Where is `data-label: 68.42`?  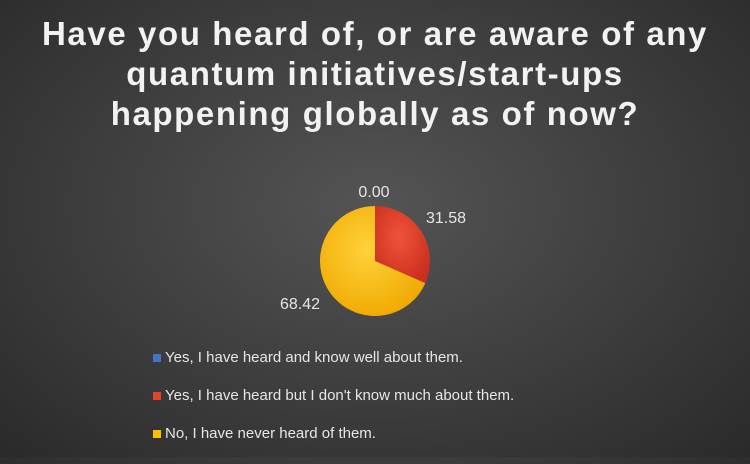
data-label: 68.42 is located at coordinates (300, 304).